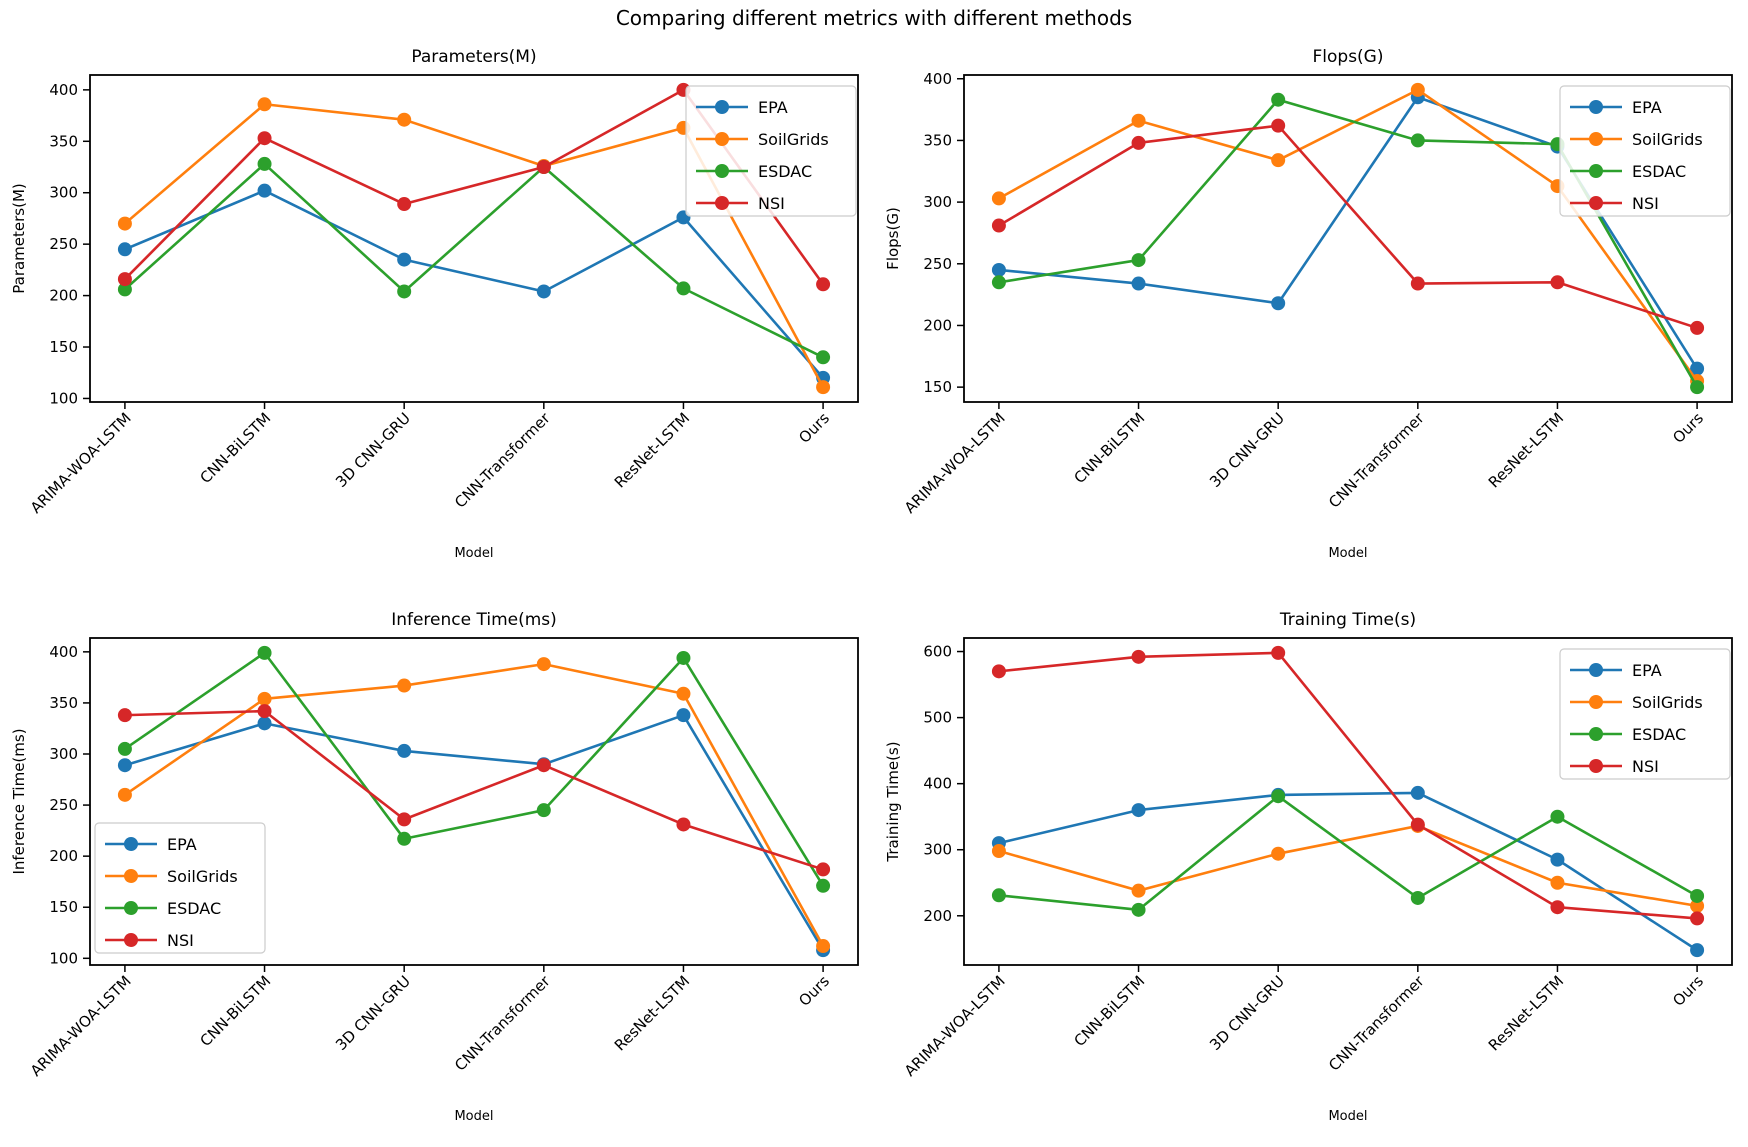 The image size is (1748, 1147). I want to click on y-tick-label: 200, so click(63, 856).